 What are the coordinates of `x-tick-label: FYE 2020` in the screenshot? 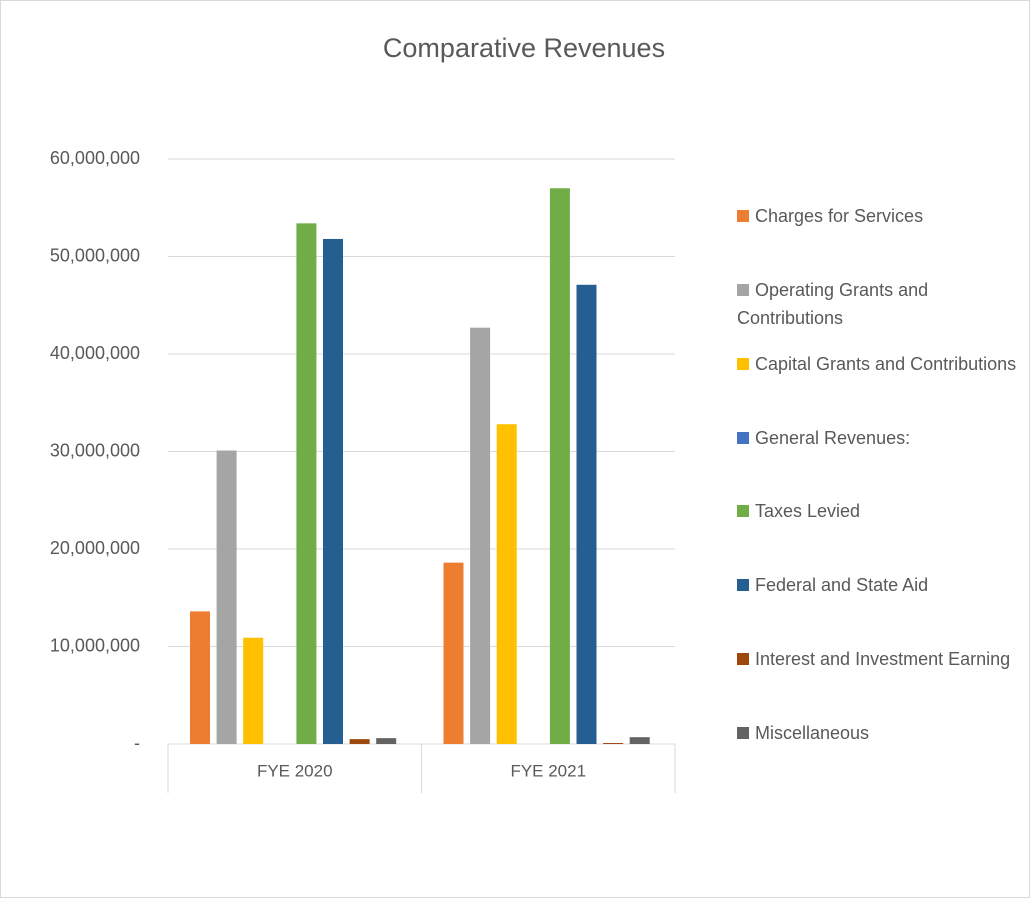 It's located at (295, 770).